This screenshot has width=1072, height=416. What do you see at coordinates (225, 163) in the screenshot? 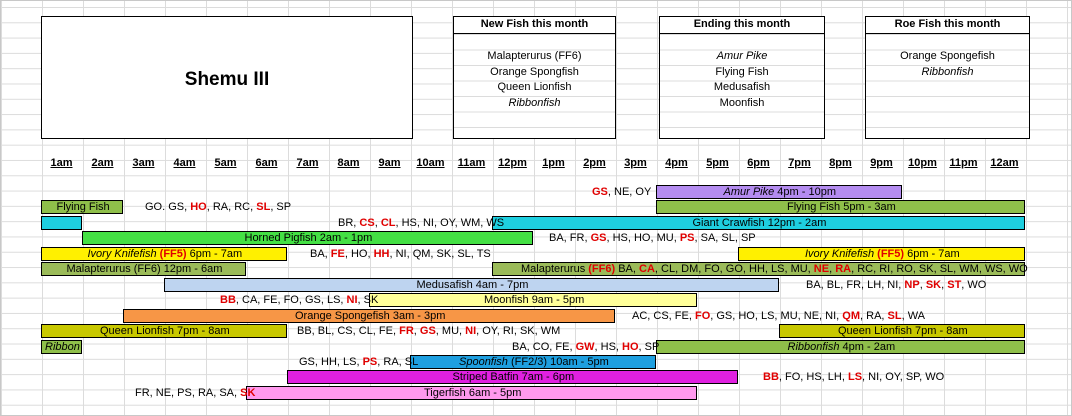
I see `hour-label-5am: 5am` at bounding box center [225, 163].